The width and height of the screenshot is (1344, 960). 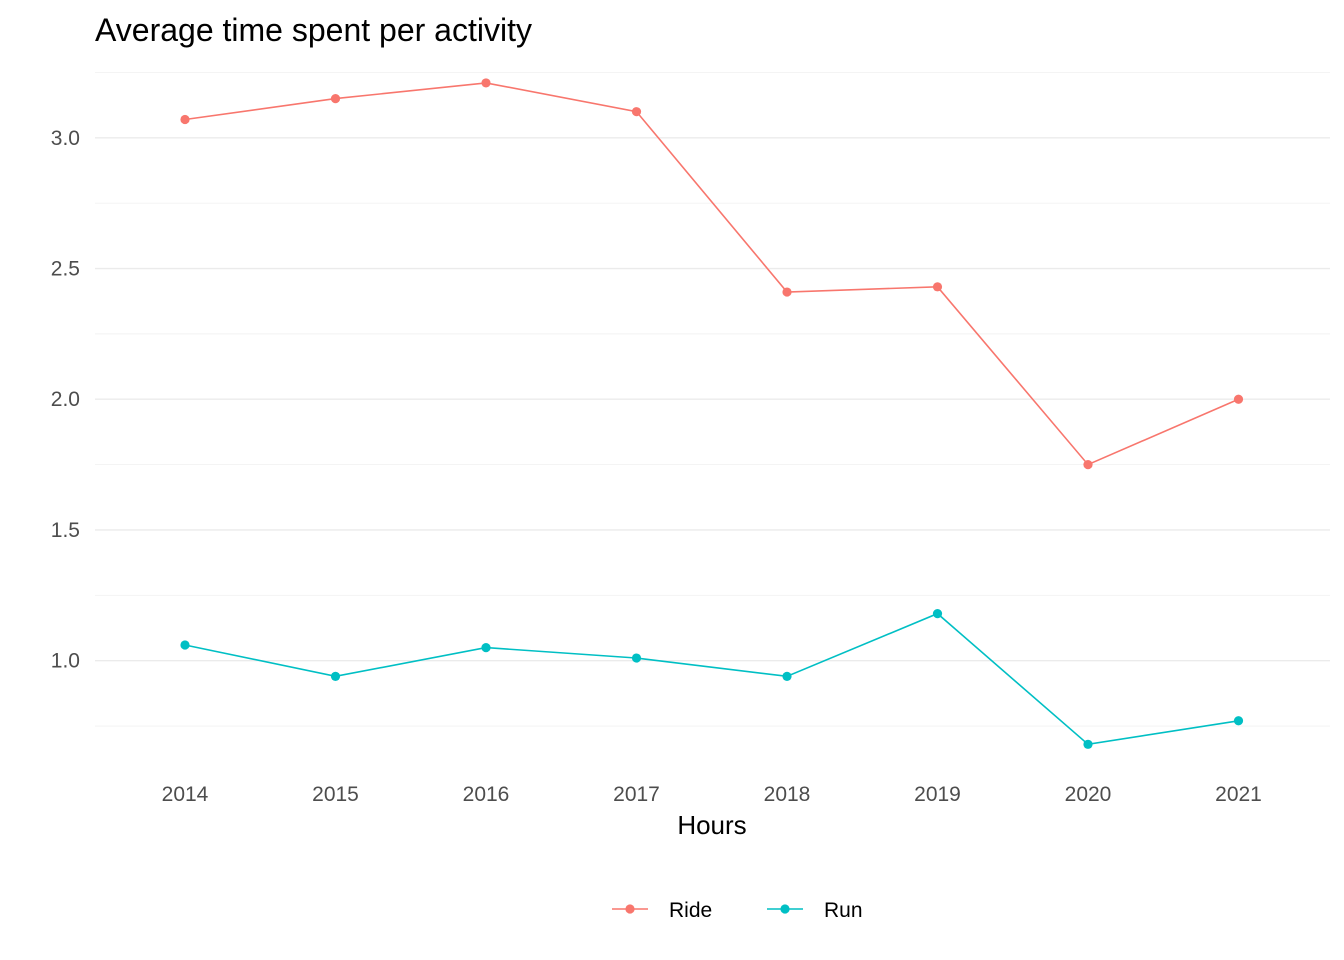 I want to click on y-tick-label: 2.5, so click(x=65, y=269).